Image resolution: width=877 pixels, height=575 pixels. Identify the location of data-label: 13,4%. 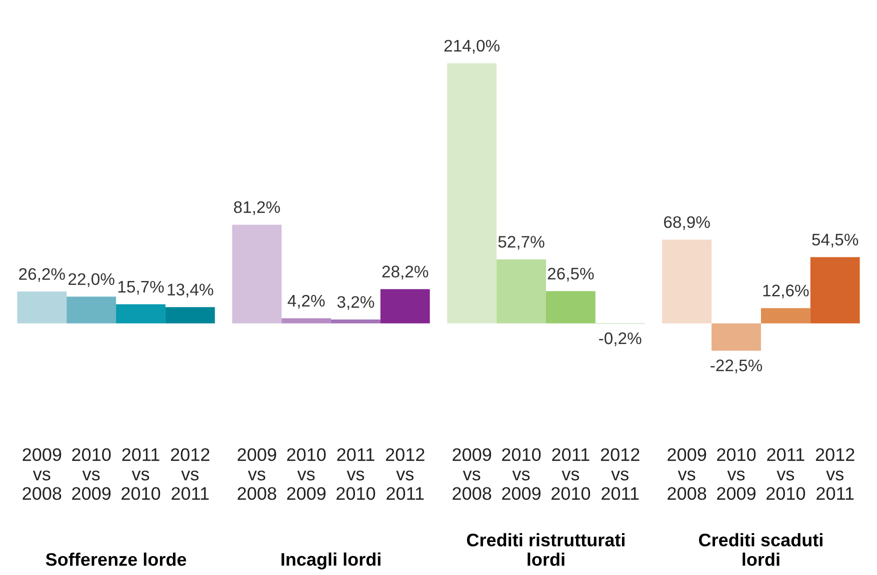
(191, 291).